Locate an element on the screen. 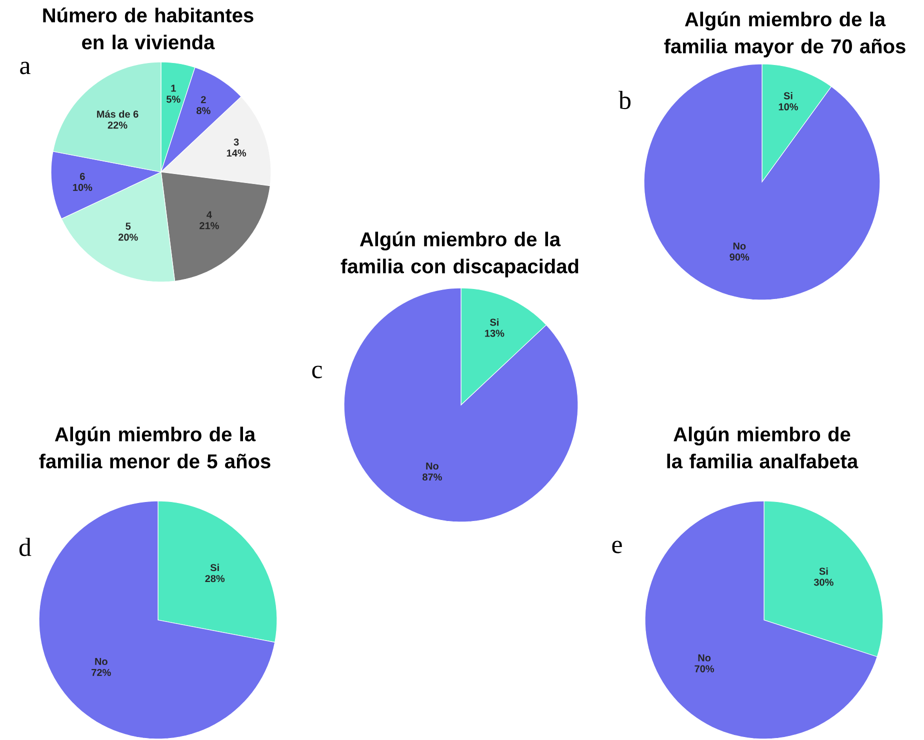  text: b is located at coordinates (624, 100).